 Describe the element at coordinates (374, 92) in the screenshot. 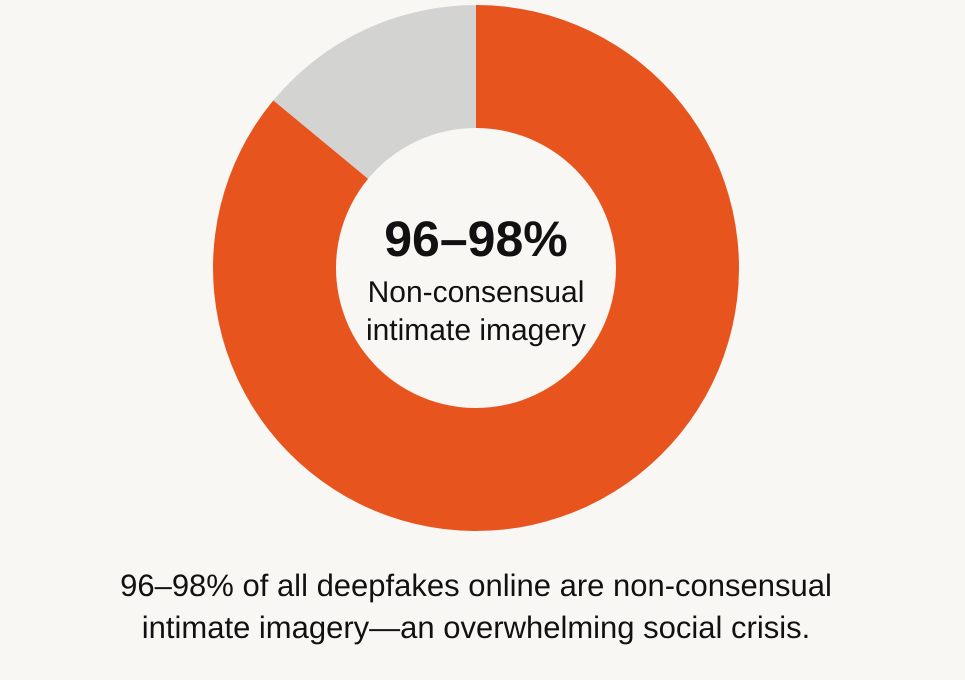

I see `donut-slice` at that location.